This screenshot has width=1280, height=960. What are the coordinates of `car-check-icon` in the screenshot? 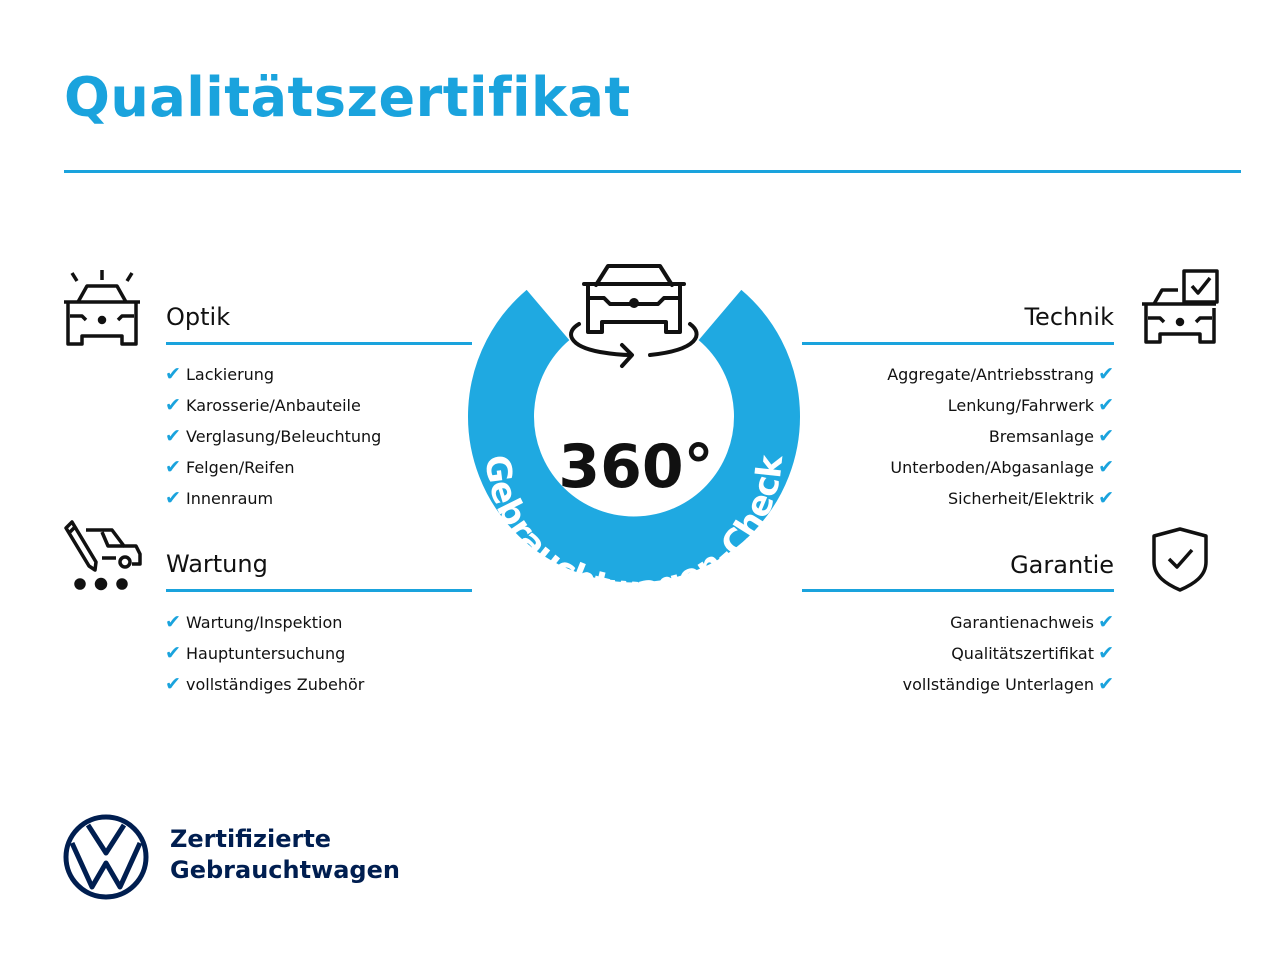 It's located at (1180, 306).